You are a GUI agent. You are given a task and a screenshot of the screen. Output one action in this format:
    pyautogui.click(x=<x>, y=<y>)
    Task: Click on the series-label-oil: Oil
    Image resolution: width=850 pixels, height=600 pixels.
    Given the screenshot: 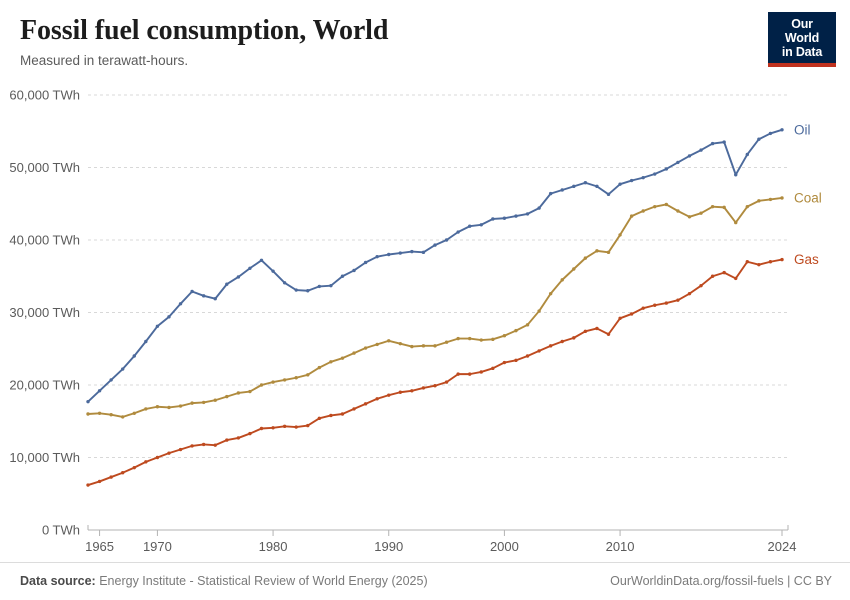 What is the action you would take?
    pyautogui.click(x=802, y=129)
    